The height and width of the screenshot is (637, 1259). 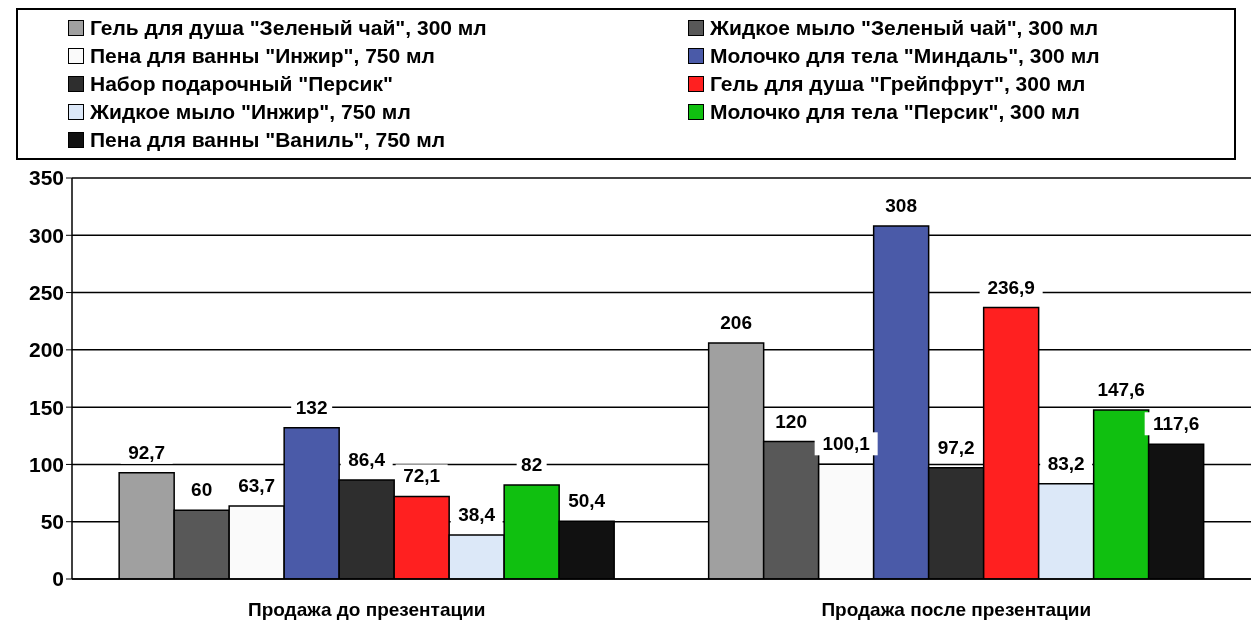 I want to click on data-label: 38,4, so click(x=477, y=514).